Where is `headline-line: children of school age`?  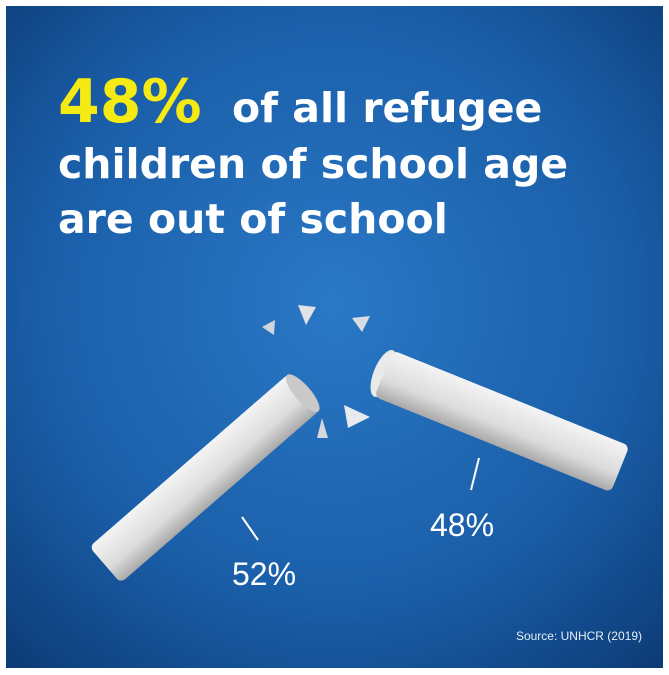
headline-line: children of school age is located at coordinates (313, 164).